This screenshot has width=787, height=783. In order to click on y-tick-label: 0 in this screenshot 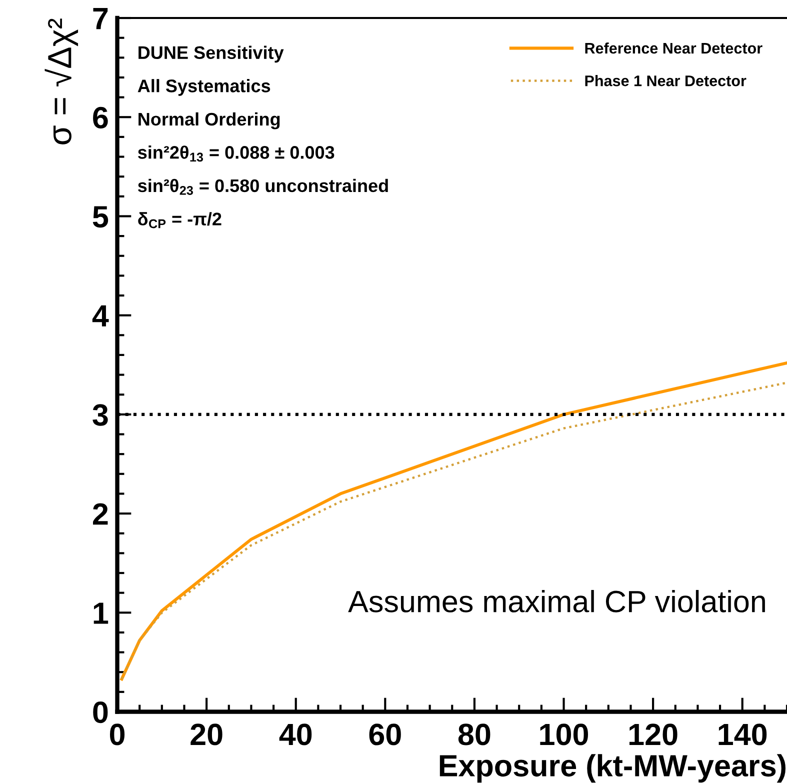, I will do `click(100, 712)`.